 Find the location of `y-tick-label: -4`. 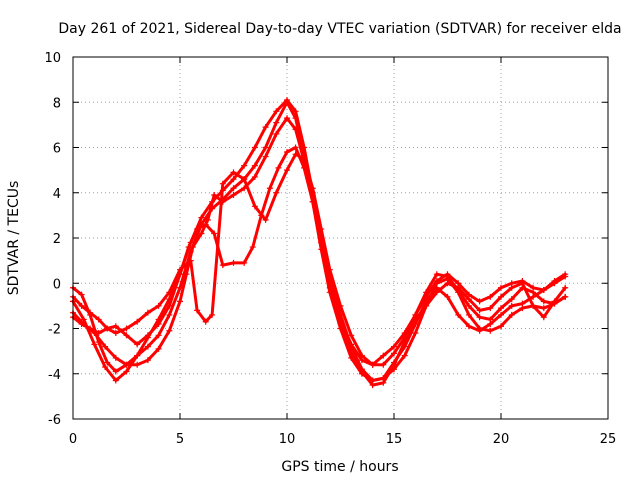

y-tick-label: -4 is located at coordinates (54, 375).